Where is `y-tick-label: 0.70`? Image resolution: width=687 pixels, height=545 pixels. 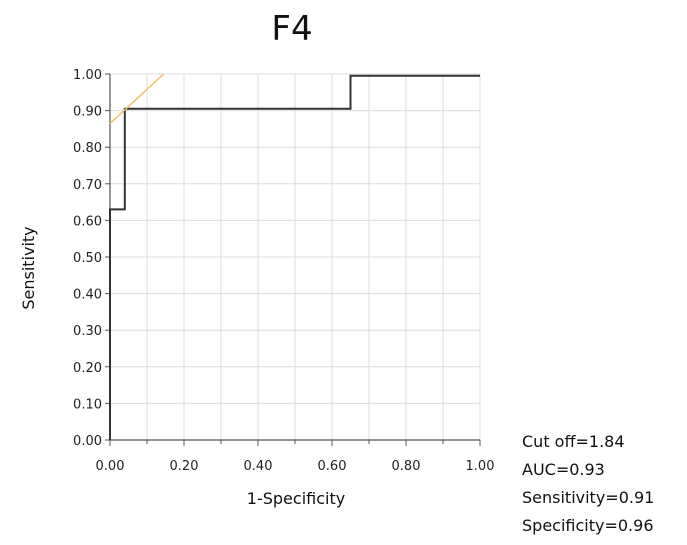 y-tick-label: 0.70 is located at coordinates (87, 185).